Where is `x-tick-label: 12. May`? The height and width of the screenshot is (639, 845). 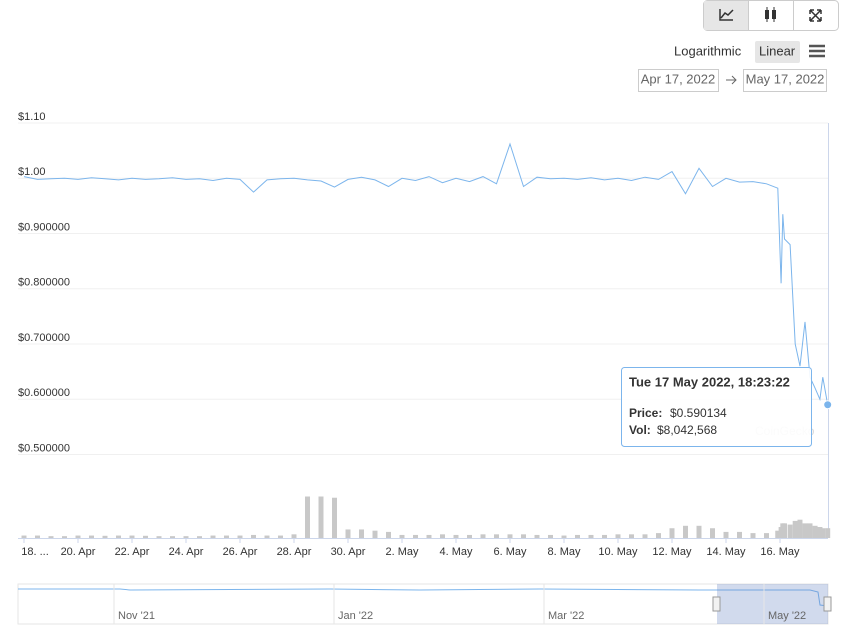
x-tick-label: 12. May is located at coordinates (672, 552).